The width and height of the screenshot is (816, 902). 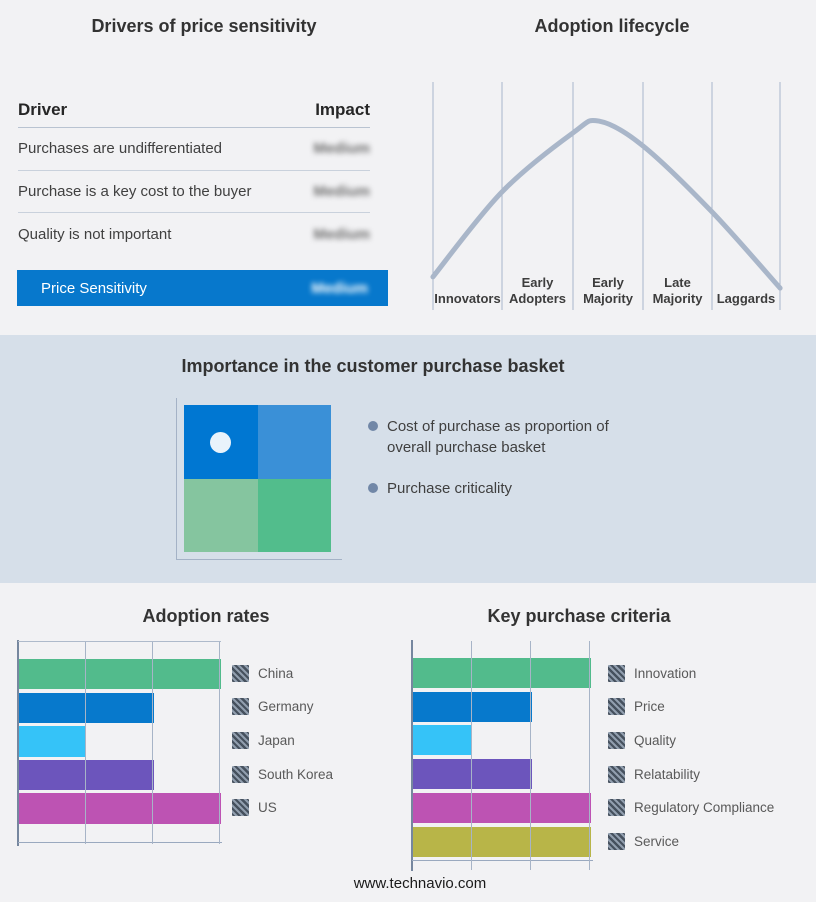 I want to click on matrix-cell-br, so click(x=294, y=515).